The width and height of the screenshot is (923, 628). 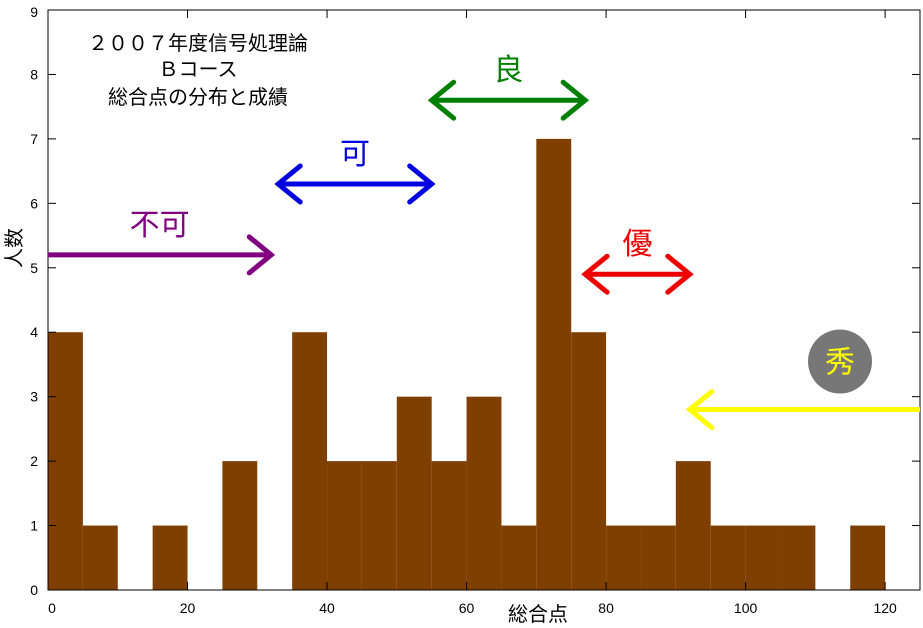 I want to click on x-tick-label: 0, so click(x=52, y=608).